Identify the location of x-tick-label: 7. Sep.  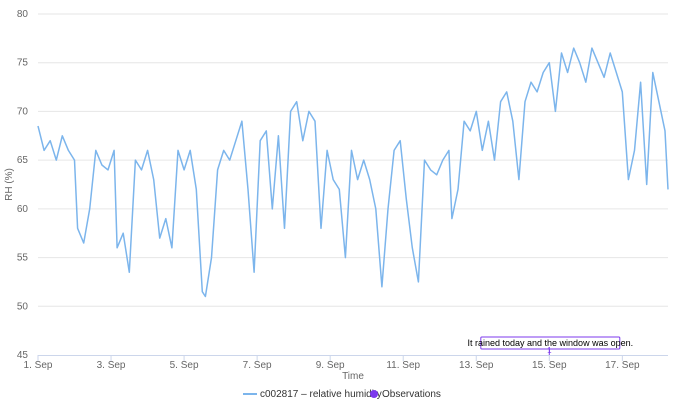
(257, 365).